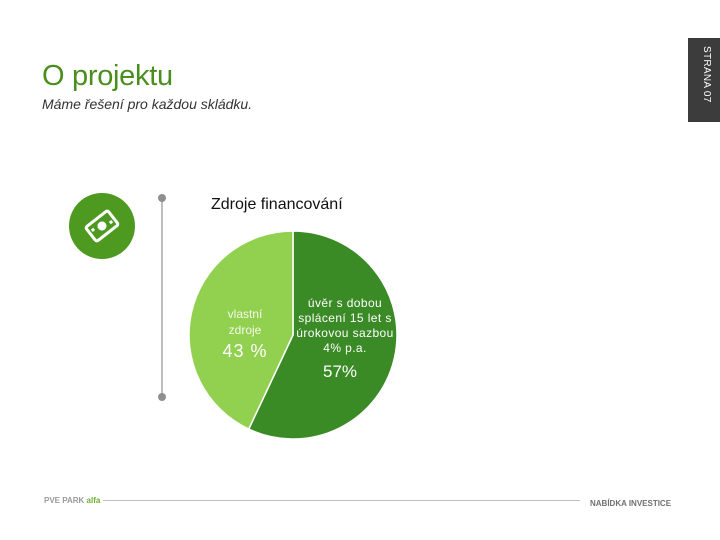  What do you see at coordinates (147, 104) in the screenshot?
I see `page-subtitle: Máme řešení pro každou skládku.` at bounding box center [147, 104].